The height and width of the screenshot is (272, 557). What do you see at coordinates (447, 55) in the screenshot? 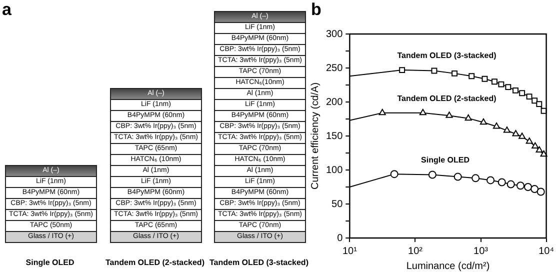
I see `series-label: Tandem OLED (3-stacked)` at bounding box center [447, 55].